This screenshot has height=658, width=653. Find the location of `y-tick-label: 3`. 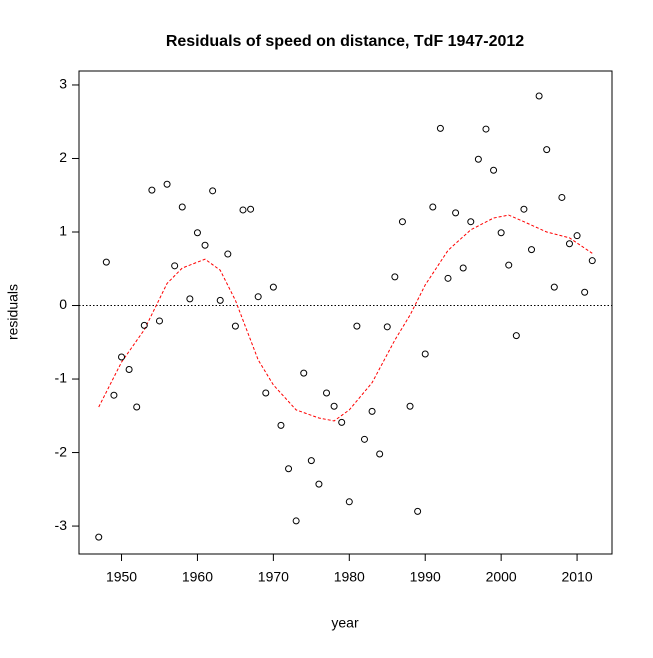

y-tick-label: 3 is located at coordinates (63, 84).